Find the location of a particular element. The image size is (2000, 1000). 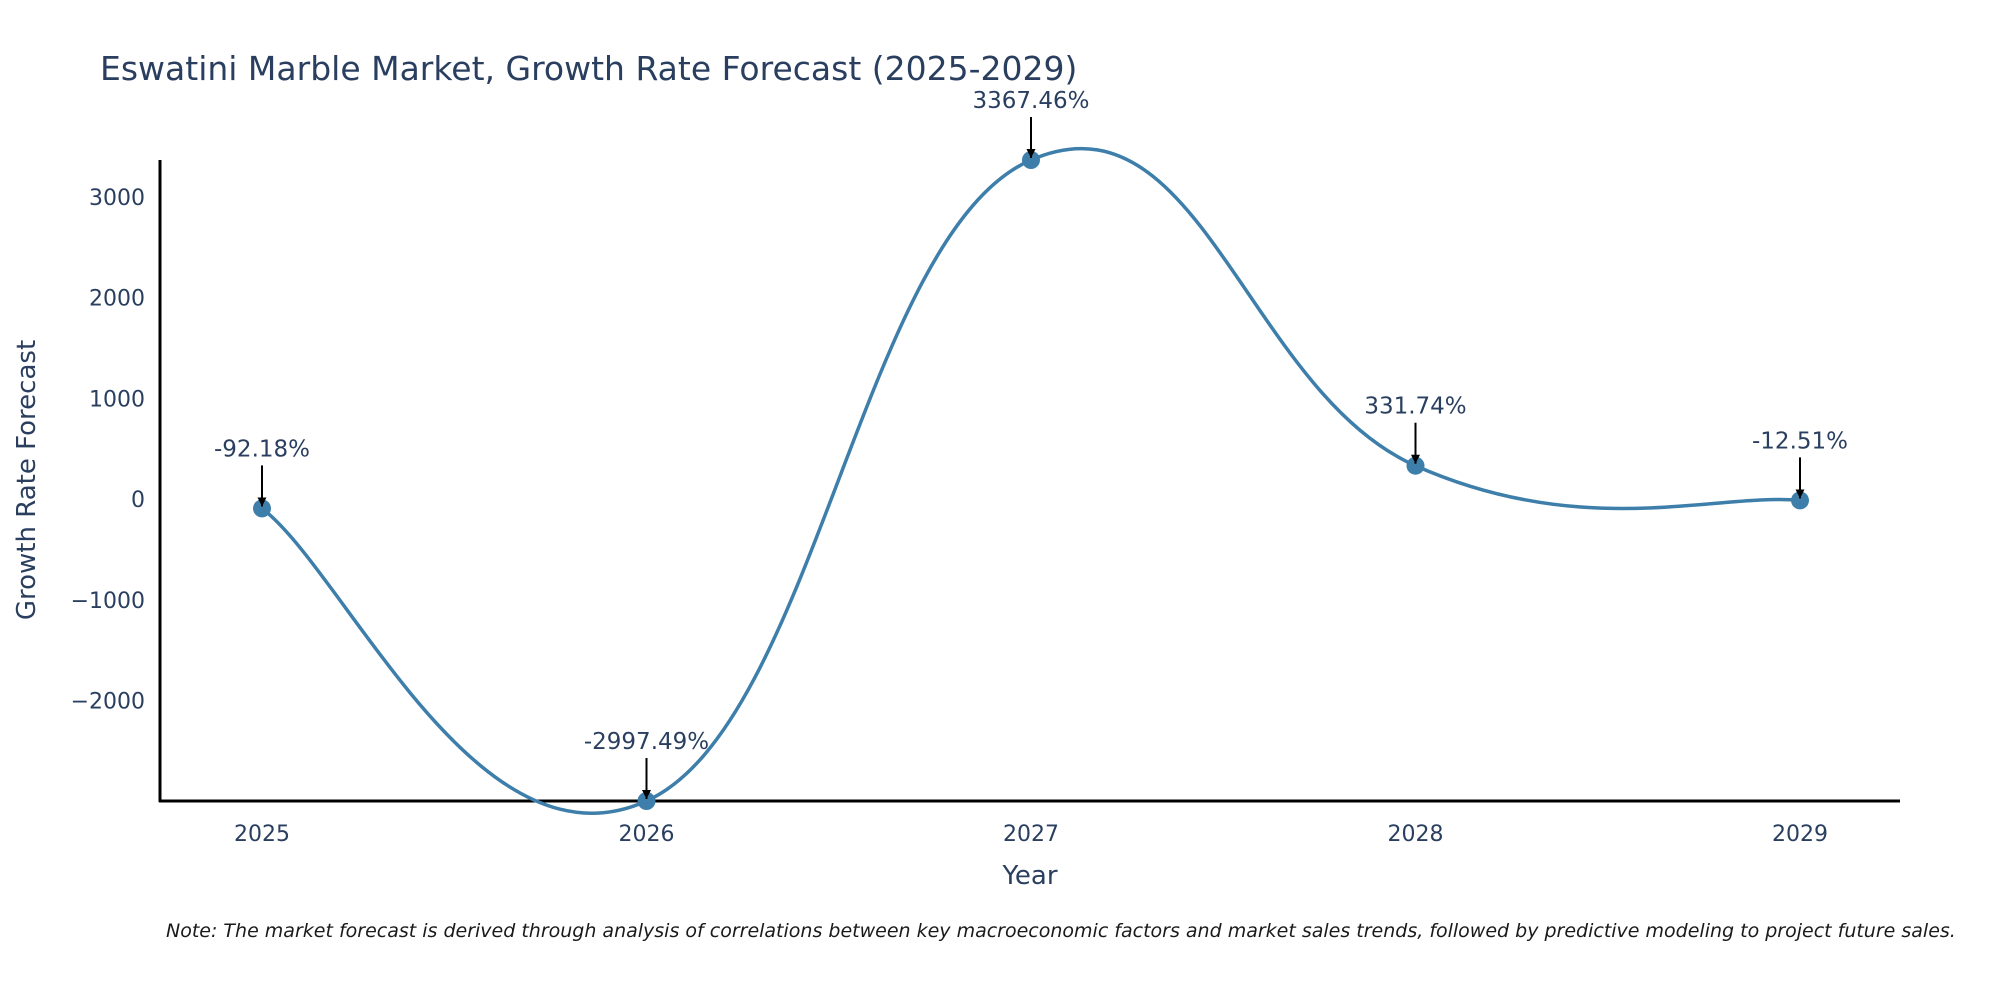

data-annotation: 3367.46% is located at coordinates (1031, 123).